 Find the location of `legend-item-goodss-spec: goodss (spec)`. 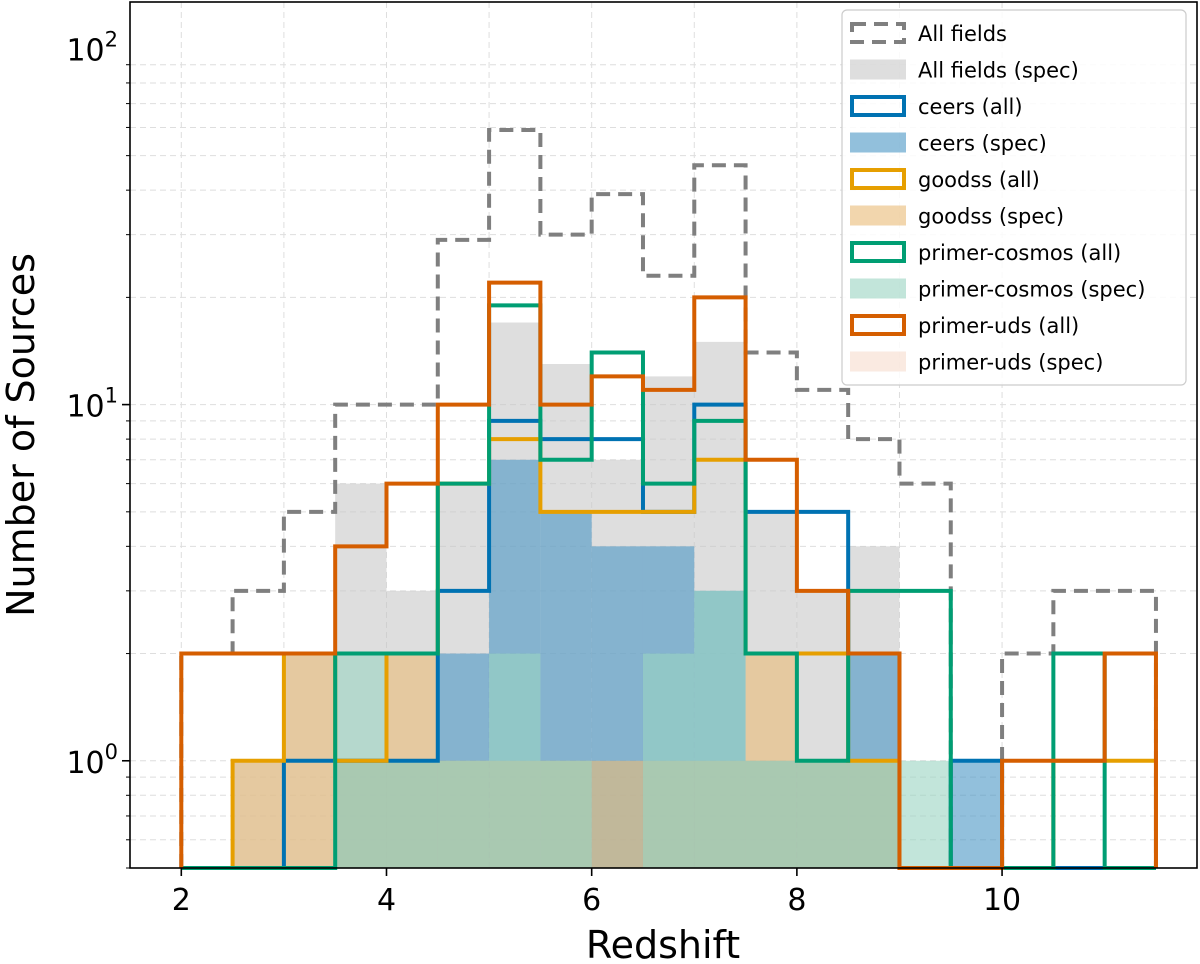

legend-item-goodss-spec: goodss (spec) is located at coordinates (957, 217).